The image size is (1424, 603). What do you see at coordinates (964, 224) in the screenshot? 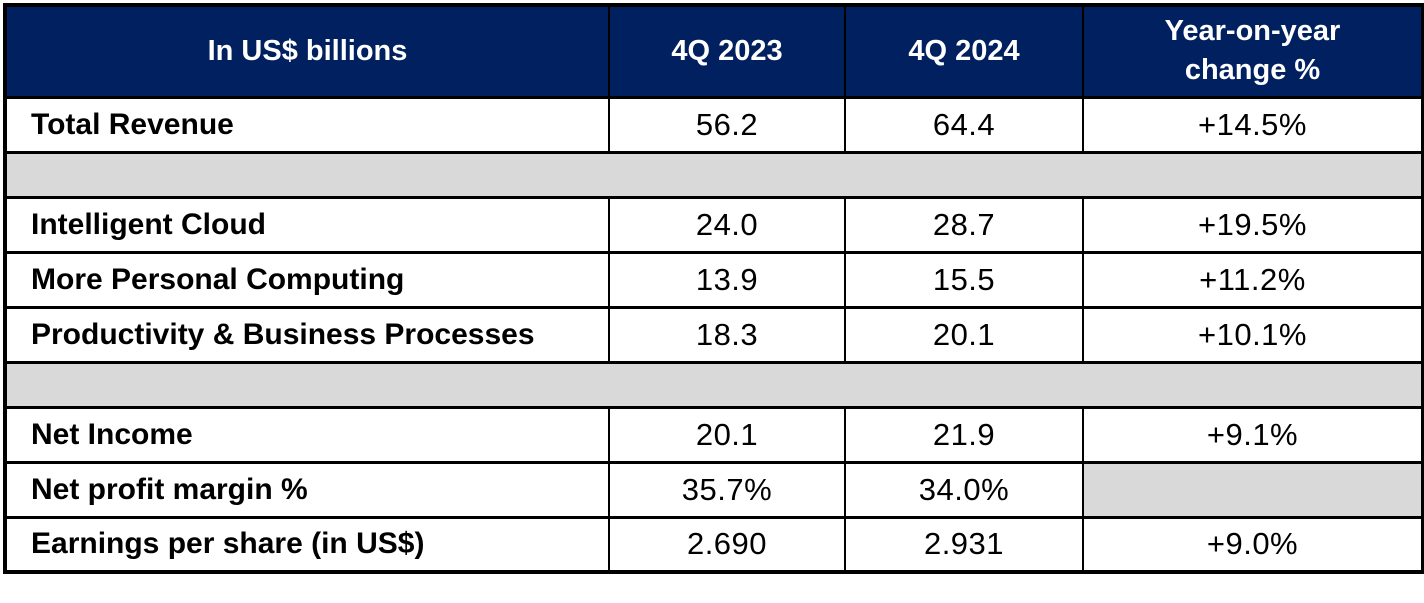
I see `value-4q2024: 28.7` at bounding box center [964, 224].